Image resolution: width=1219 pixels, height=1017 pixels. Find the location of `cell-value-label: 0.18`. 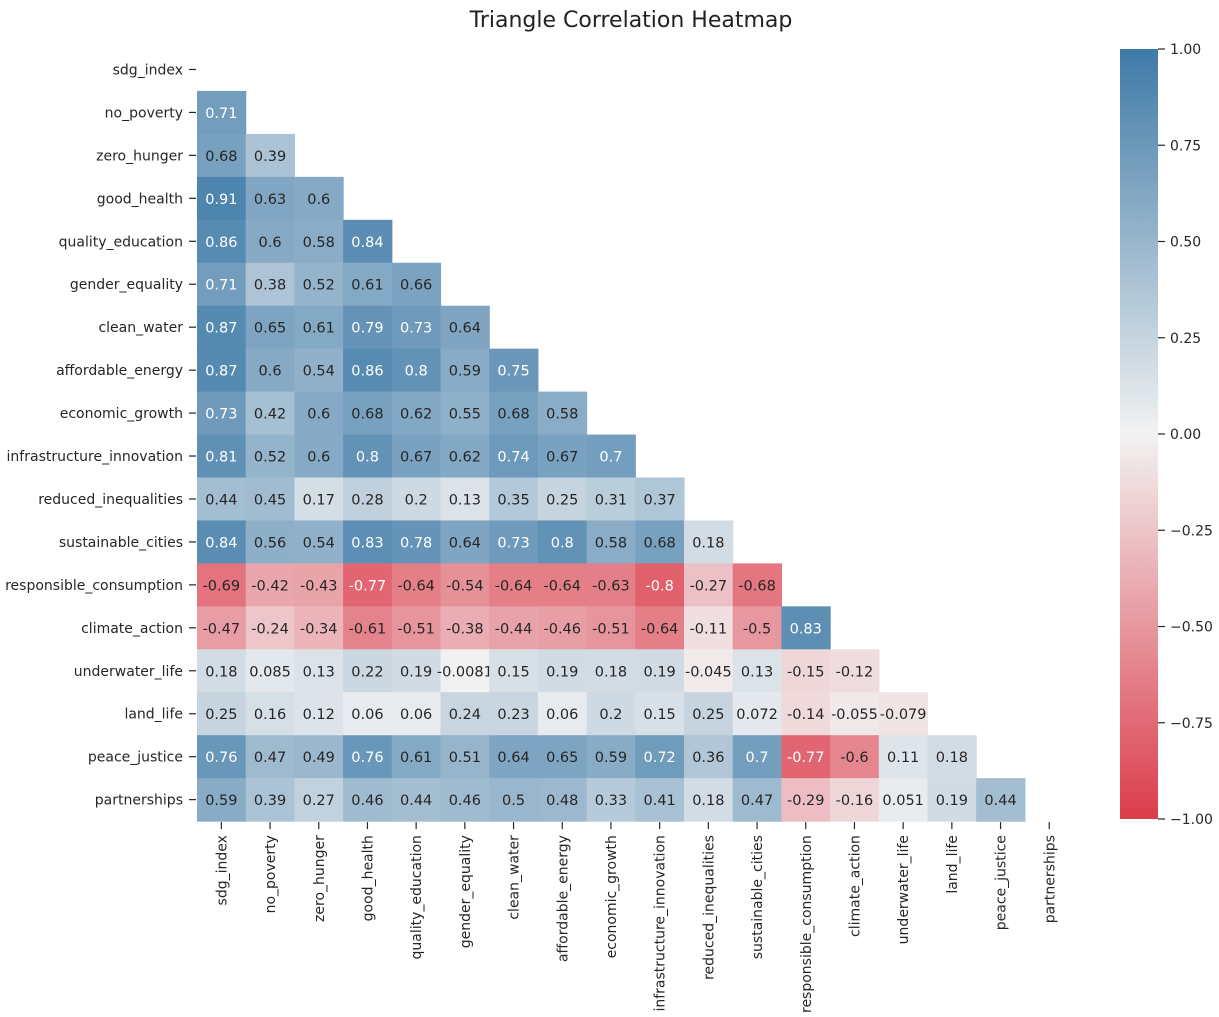

cell-value-label: 0.18 is located at coordinates (952, 758).